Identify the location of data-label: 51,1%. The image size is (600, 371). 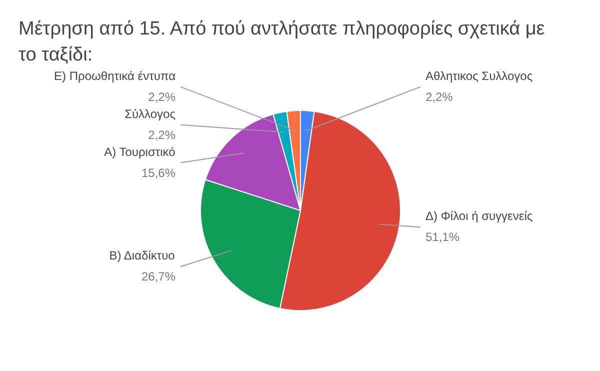
(443, 237).